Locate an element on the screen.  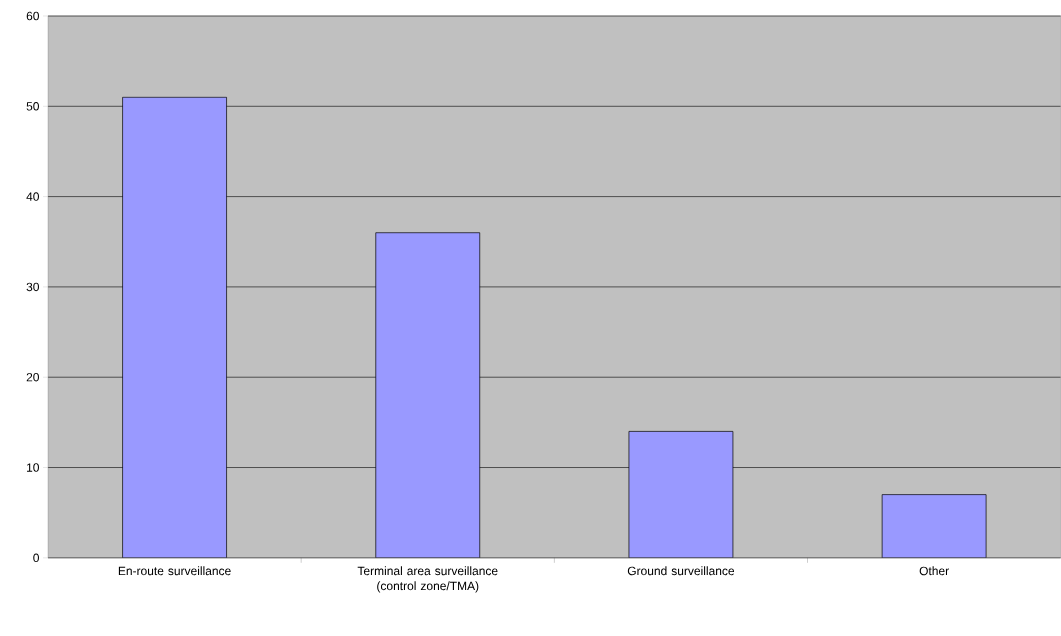
x-tick-label: Other is located at coordinates (934, 571).